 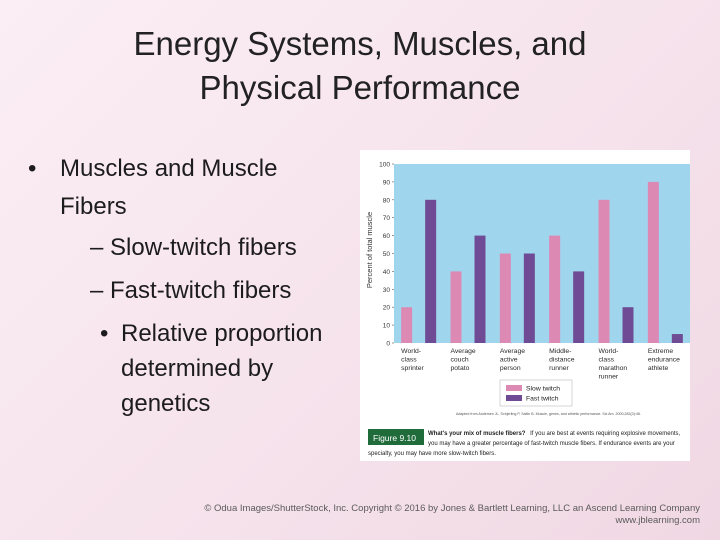 I want to click on x-tick-label: Average couch potato, so click(x=463, y=360).